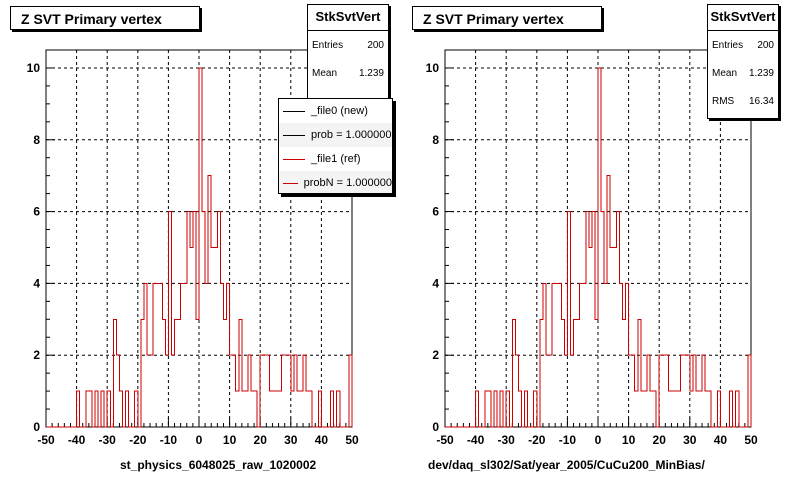 This screenshot has width=800, height=480. What do you see at coordinates (629, 440) in the screenshot?
I see `right-x-tick-label: 10` at bounding box center [629, 440].